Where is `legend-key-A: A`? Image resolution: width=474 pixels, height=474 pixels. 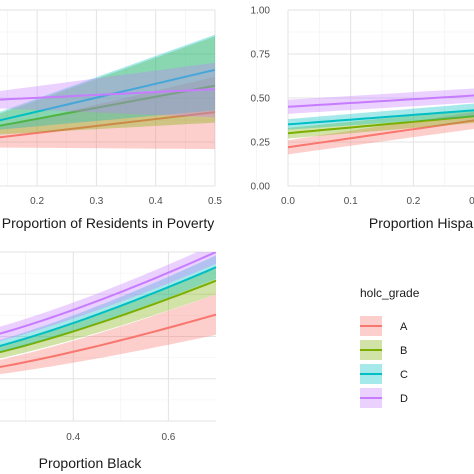 legend-key-A: A is located at coordinates (384, 326).